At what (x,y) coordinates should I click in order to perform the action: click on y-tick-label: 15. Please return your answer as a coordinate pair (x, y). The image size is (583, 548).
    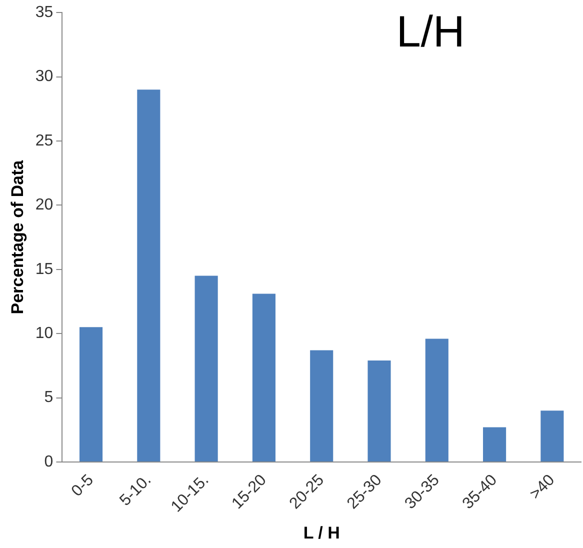
    Looking at the image, I should click on (44, 269).